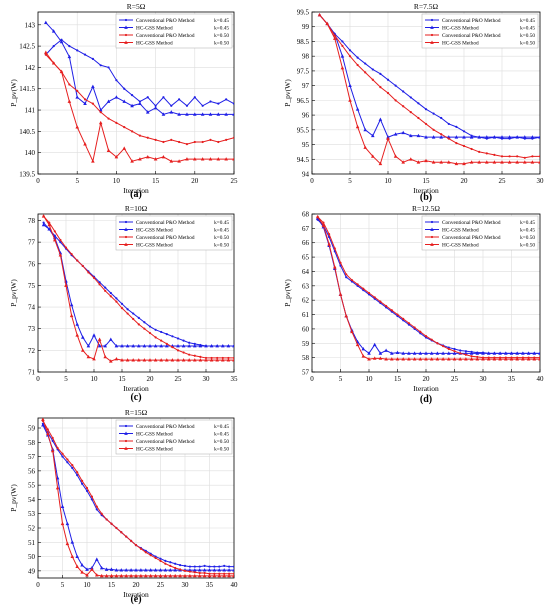 The image size is (550, 609). I want to click on panel-label: (b), so click(426, 197).